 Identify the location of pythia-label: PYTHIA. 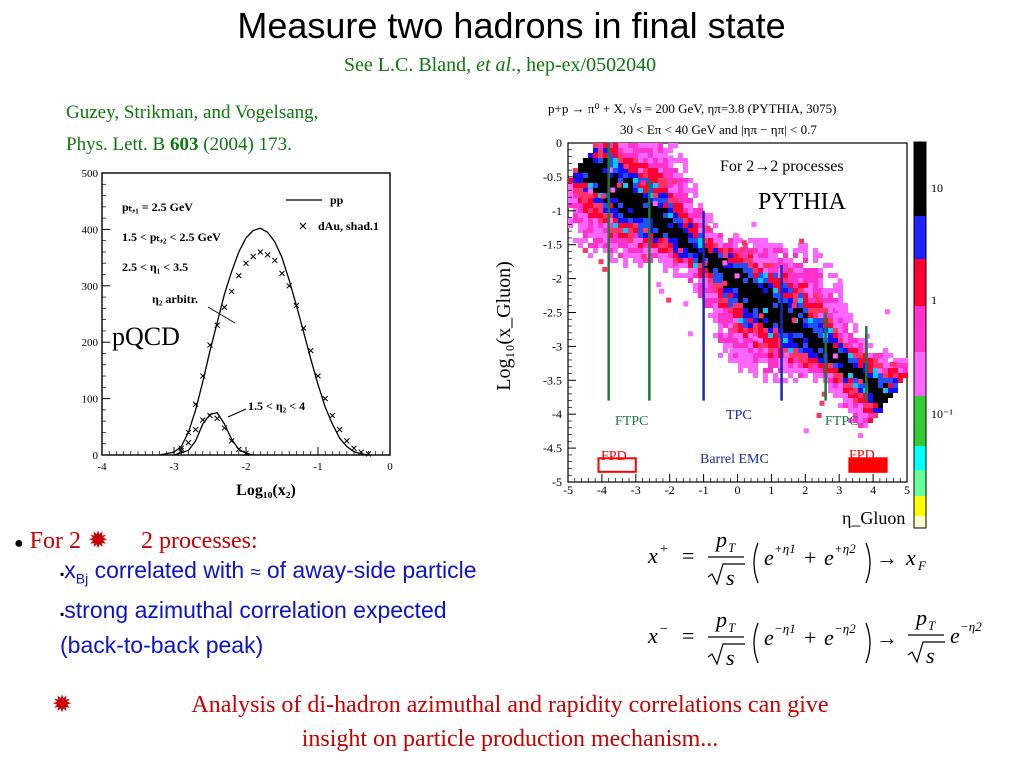
(802, 202).